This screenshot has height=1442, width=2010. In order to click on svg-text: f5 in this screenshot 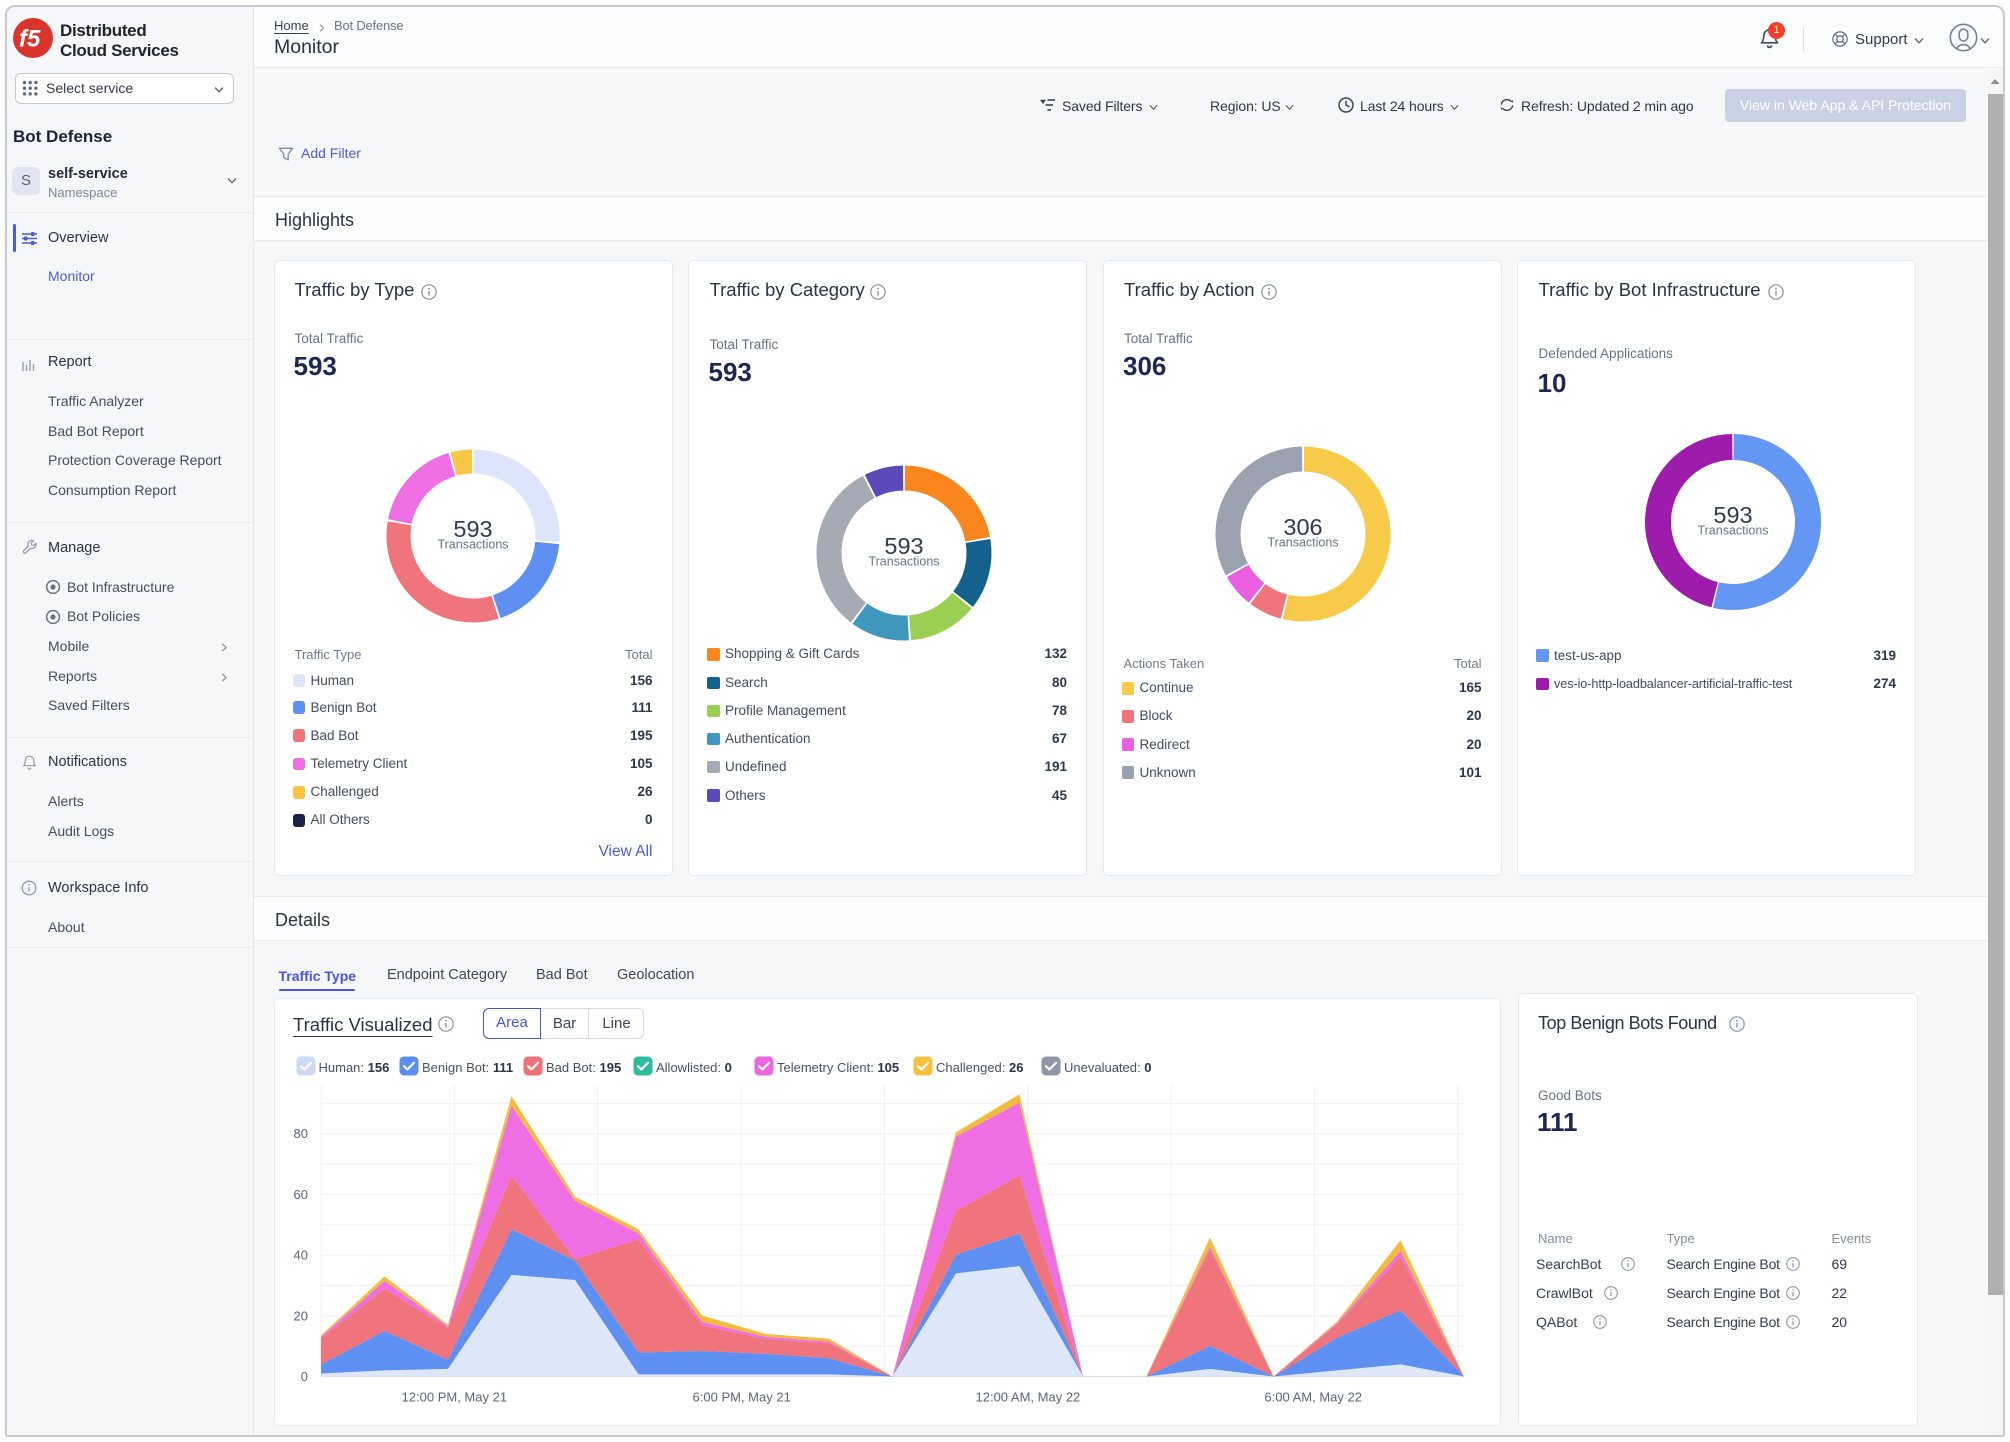, I will do `click(30, 39)`.